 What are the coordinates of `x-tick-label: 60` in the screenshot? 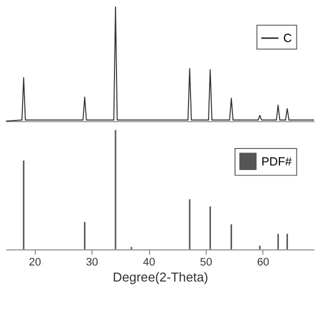 It's located at (263, 262).